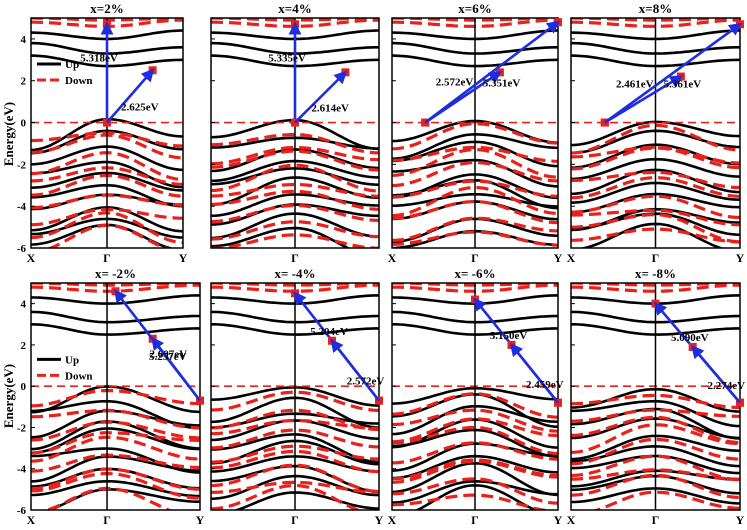 Image resolution: width=747 pixels, height=530 pixels. Describe the element at coordinates (655, 8) in the screenshot. I see `panel-title: x=8%` at that location.